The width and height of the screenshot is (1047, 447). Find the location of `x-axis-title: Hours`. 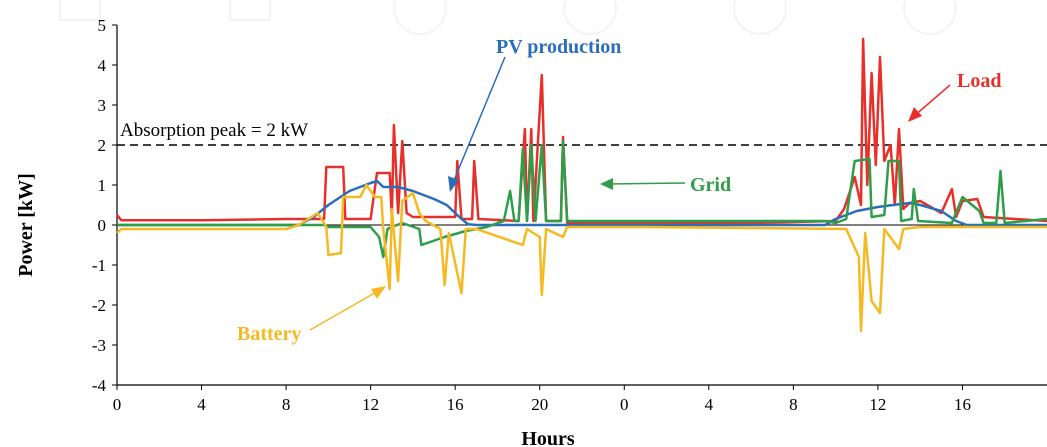

x-axis-title: Hours is located at coordinates (548, 437).